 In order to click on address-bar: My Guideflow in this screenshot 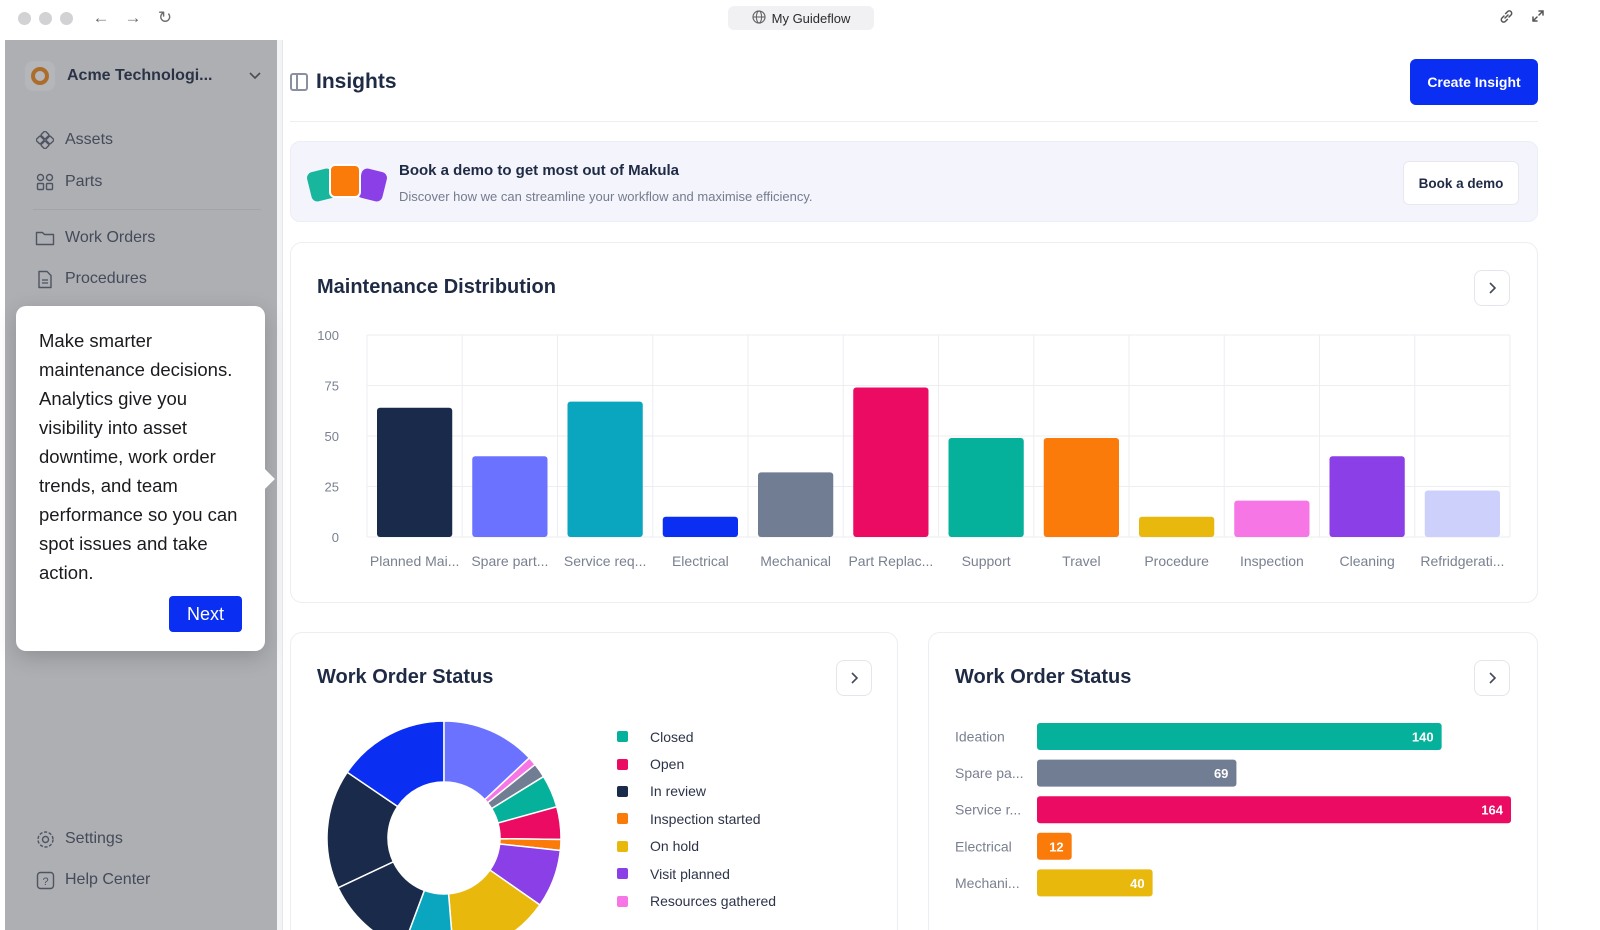, I will do `click(801, 18)`.